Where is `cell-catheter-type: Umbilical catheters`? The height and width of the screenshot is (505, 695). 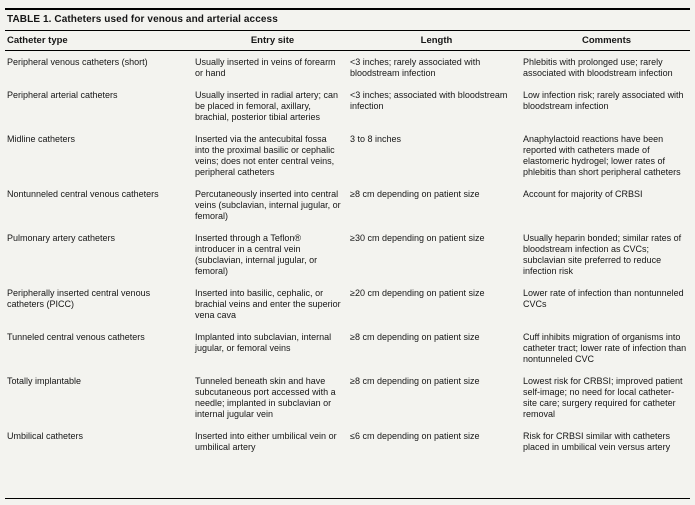 cell-catheter-type: Umbilical catheters is located at coordinates (45, 436).